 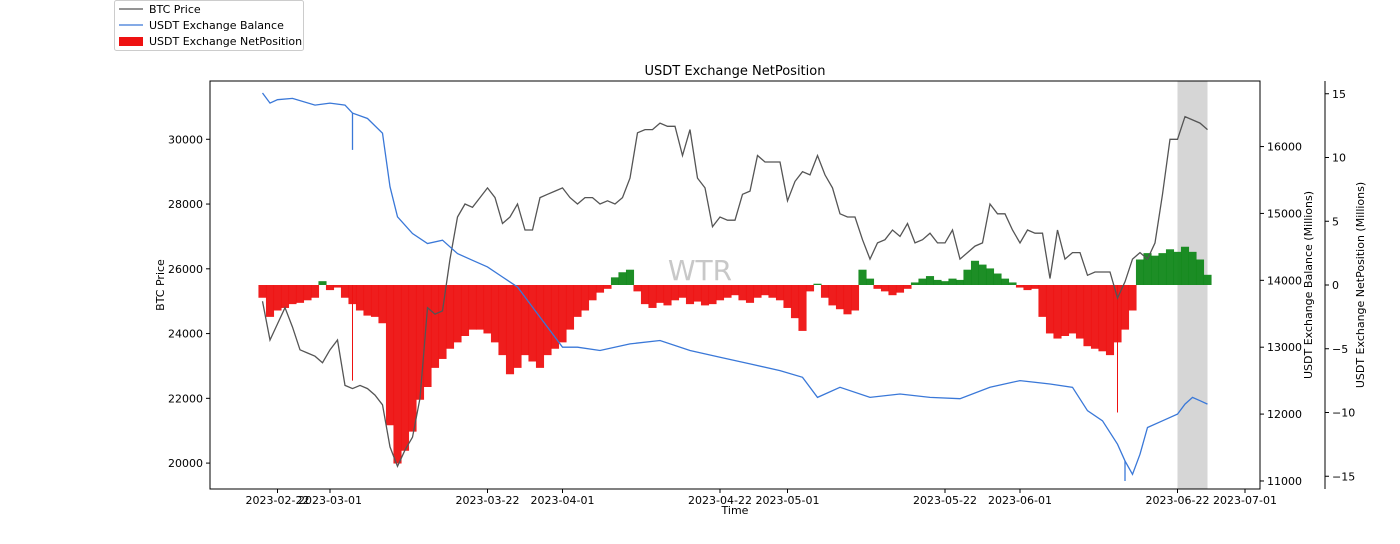 I want to click on netposition-tick-label: 0, so click(x=1335, y=285).